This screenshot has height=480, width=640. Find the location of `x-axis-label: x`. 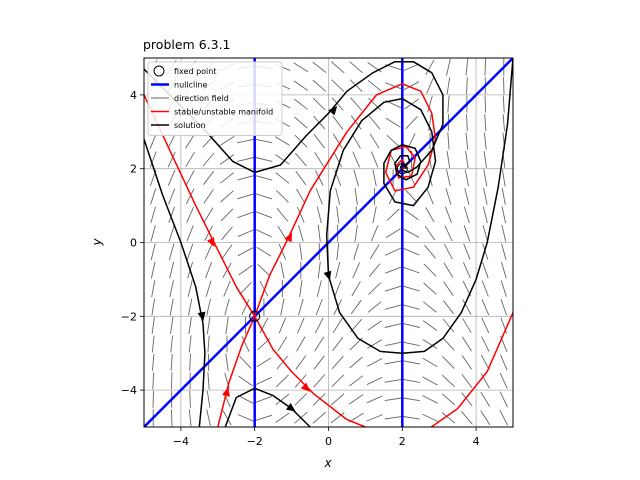

x-axis-label: x is located at coordinates (327, 463).